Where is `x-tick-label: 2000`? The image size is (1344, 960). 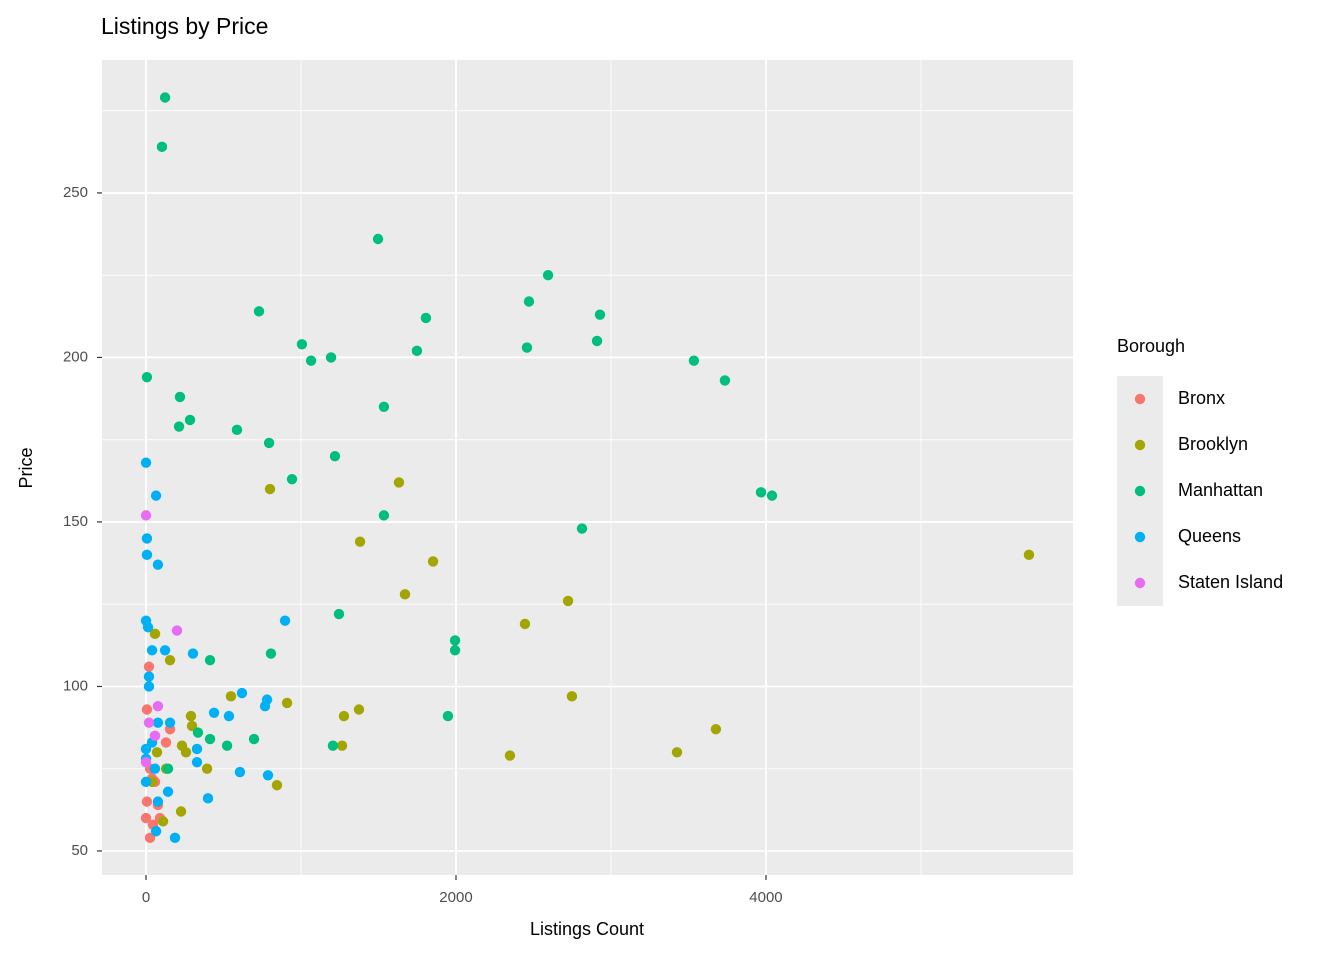 x-tick-label: 2000 is located at coordinates (455, 897).